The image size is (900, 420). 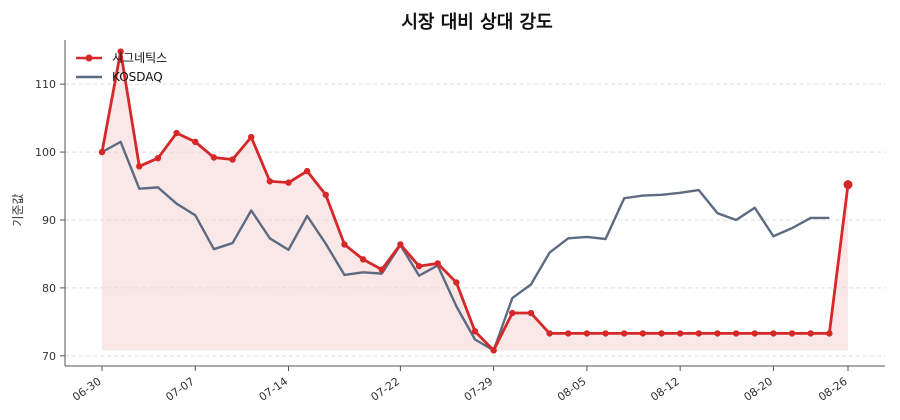 I want to click on y-axis-label: 기준값, so click(x=18, y=209).